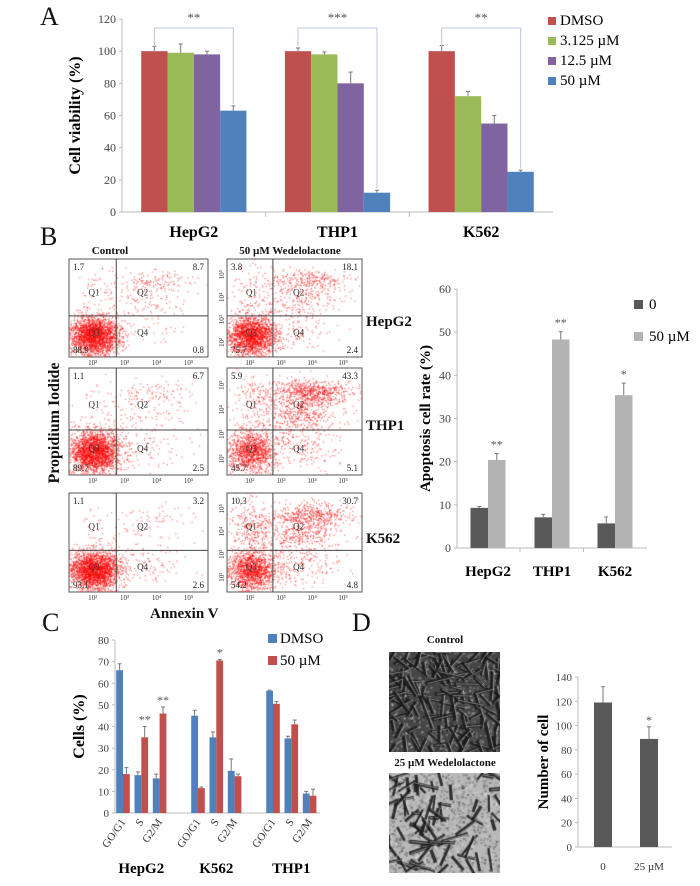 Image resolution: width=700 pixels, height=886 pixels. What do you see at coordinates (104, 706) in the screenshot?
I see `y-tick-label: 50` at bounding box center [104, 706].